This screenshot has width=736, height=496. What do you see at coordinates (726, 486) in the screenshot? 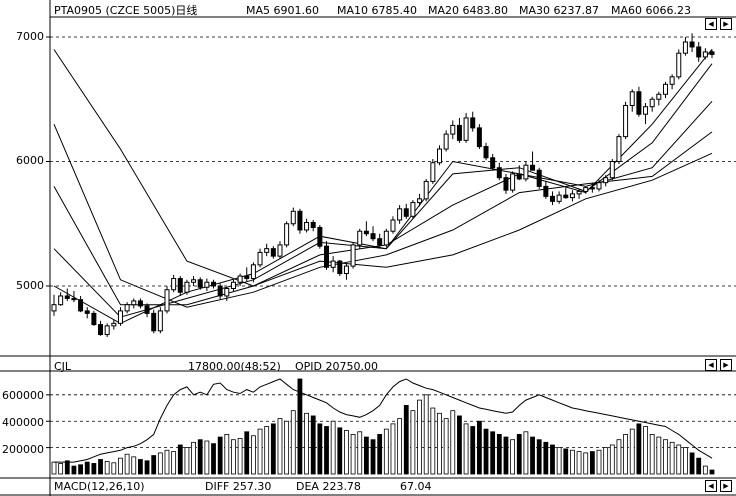
I see `macd-scroll-right: ▶` at bounding box center [726, 486].